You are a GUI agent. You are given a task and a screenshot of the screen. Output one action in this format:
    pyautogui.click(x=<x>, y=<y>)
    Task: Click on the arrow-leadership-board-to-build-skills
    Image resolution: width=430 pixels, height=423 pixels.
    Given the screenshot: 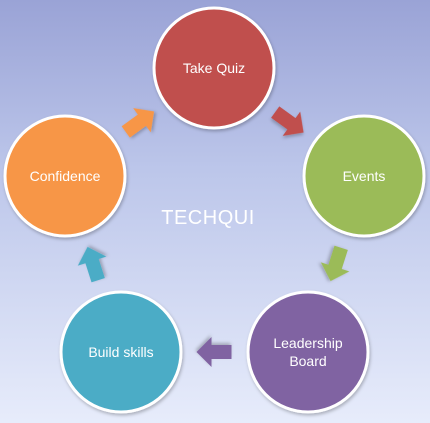 What is the action you would take?
    pyautogui.click(x=214, y=352)
    